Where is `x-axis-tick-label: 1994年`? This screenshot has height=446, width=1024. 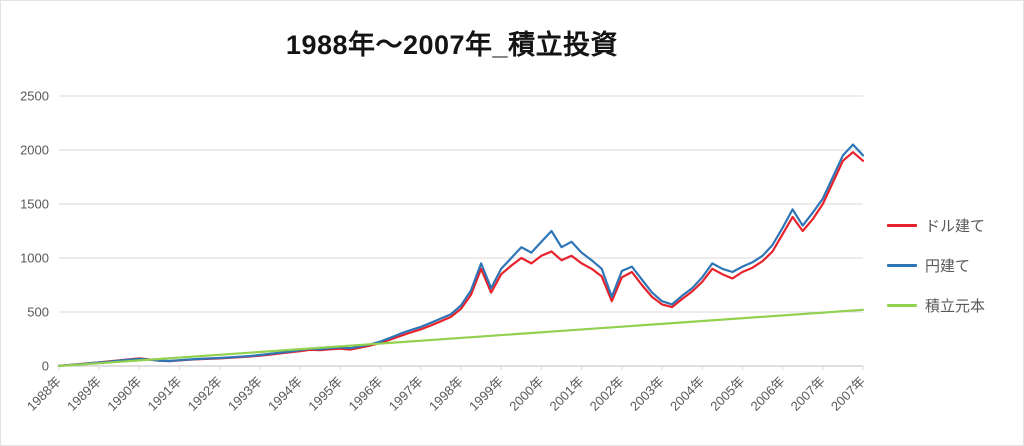 x-axis-tick-label: 1994年 is located at coordinates (285, 394).